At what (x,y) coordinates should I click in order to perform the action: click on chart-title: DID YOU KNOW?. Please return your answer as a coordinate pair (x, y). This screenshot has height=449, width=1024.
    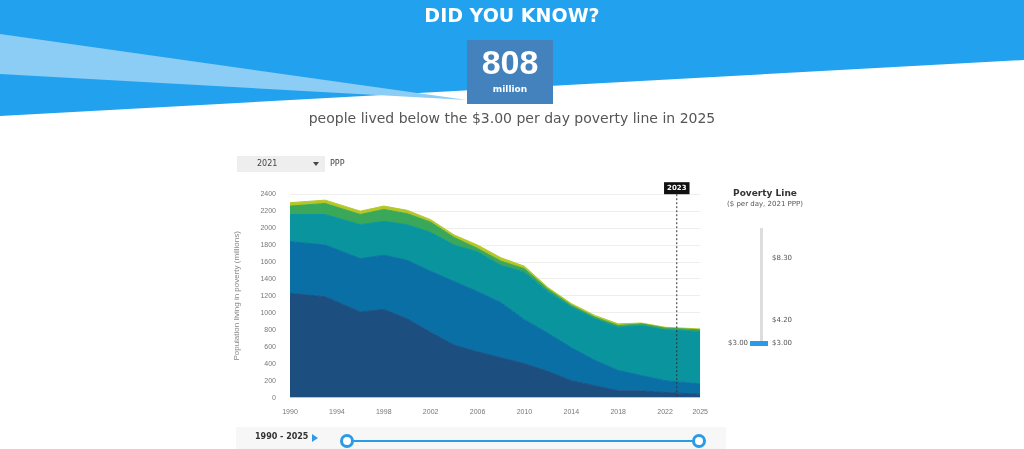
    Looking at the image, I should click on (512, 15).